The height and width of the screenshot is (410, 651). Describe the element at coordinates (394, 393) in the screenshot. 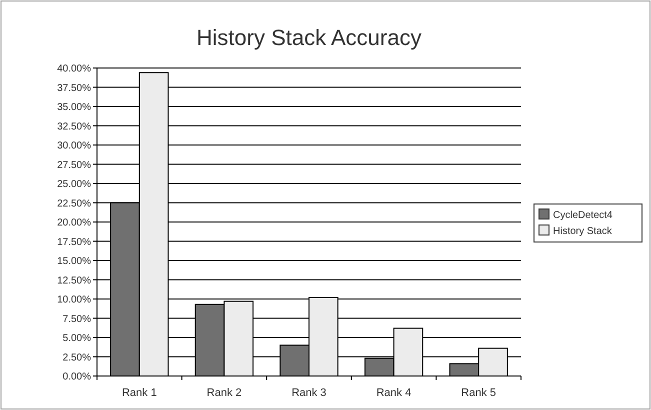

I see `x-tick-label: Rank 4` at that location.